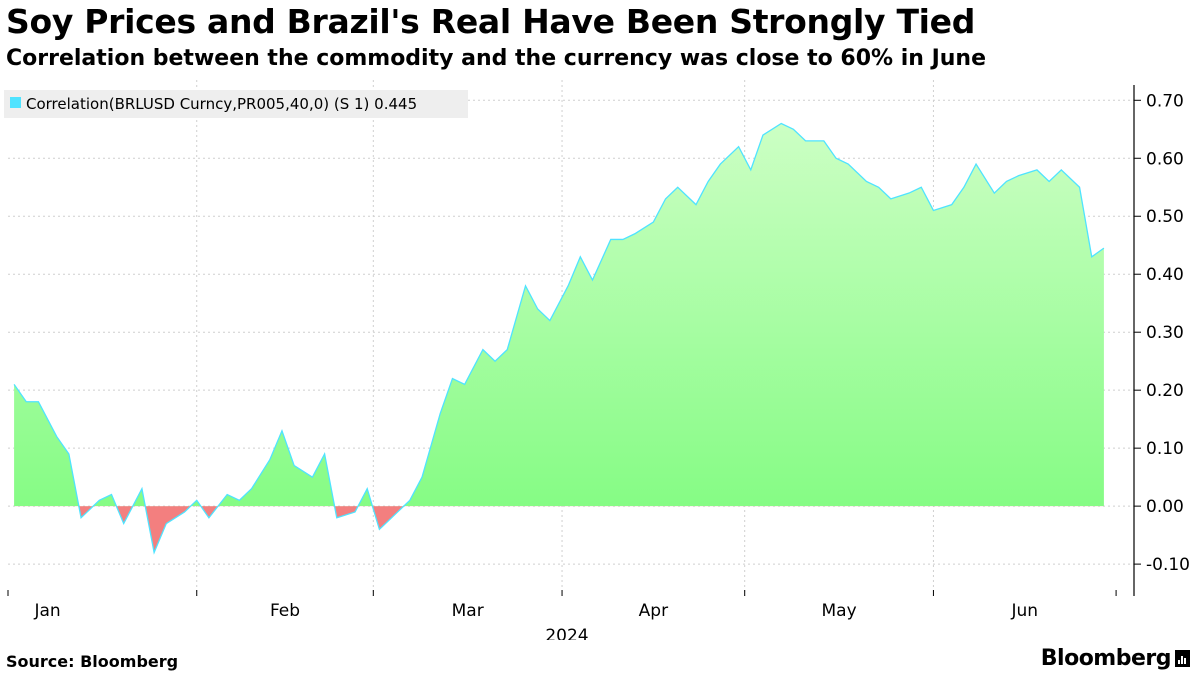  Describe the element at coordinates (468, 611) in the screenshot. I see `x-tick-label: Mar` at that location.